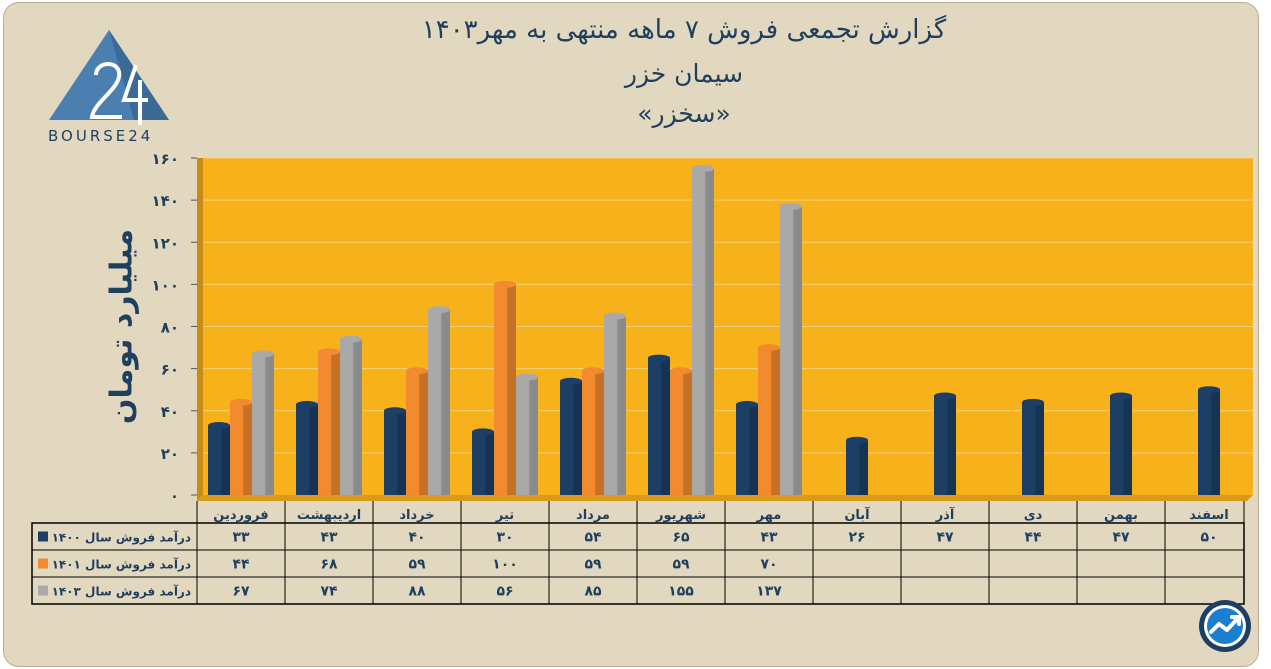 The height and width of the screenshot is (669, 1271). What do you see at coordinates (121, 592) in the screenshot?
I see `legend-label: درآمد فروش سال ۱۴۰۳` at bounding box center [121, 592].